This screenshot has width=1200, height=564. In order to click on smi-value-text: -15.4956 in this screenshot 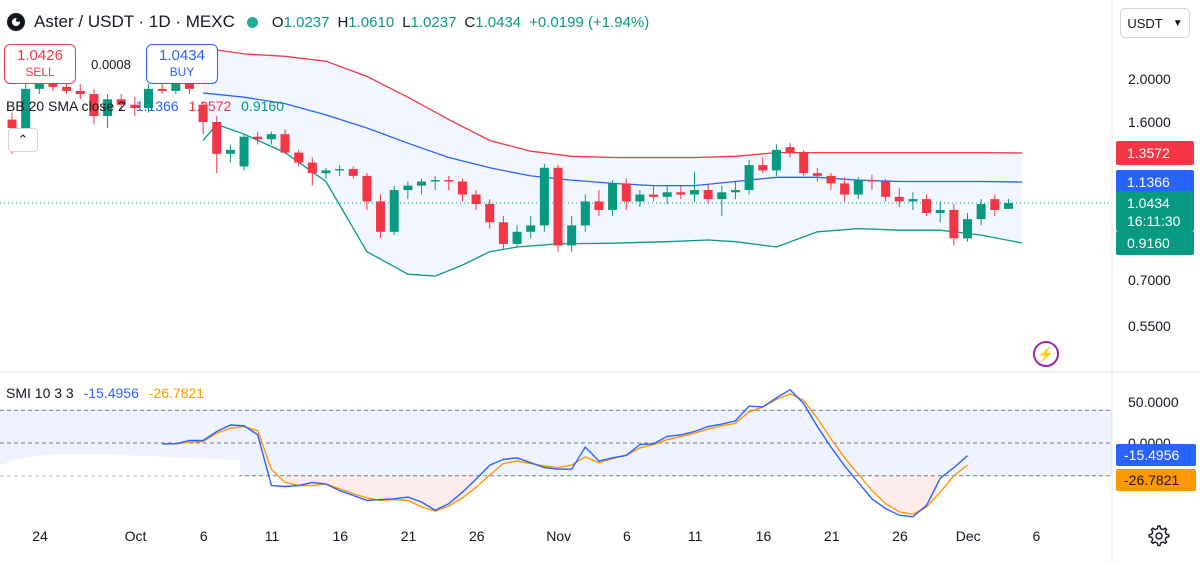, I will do `click(1151, 455)`.